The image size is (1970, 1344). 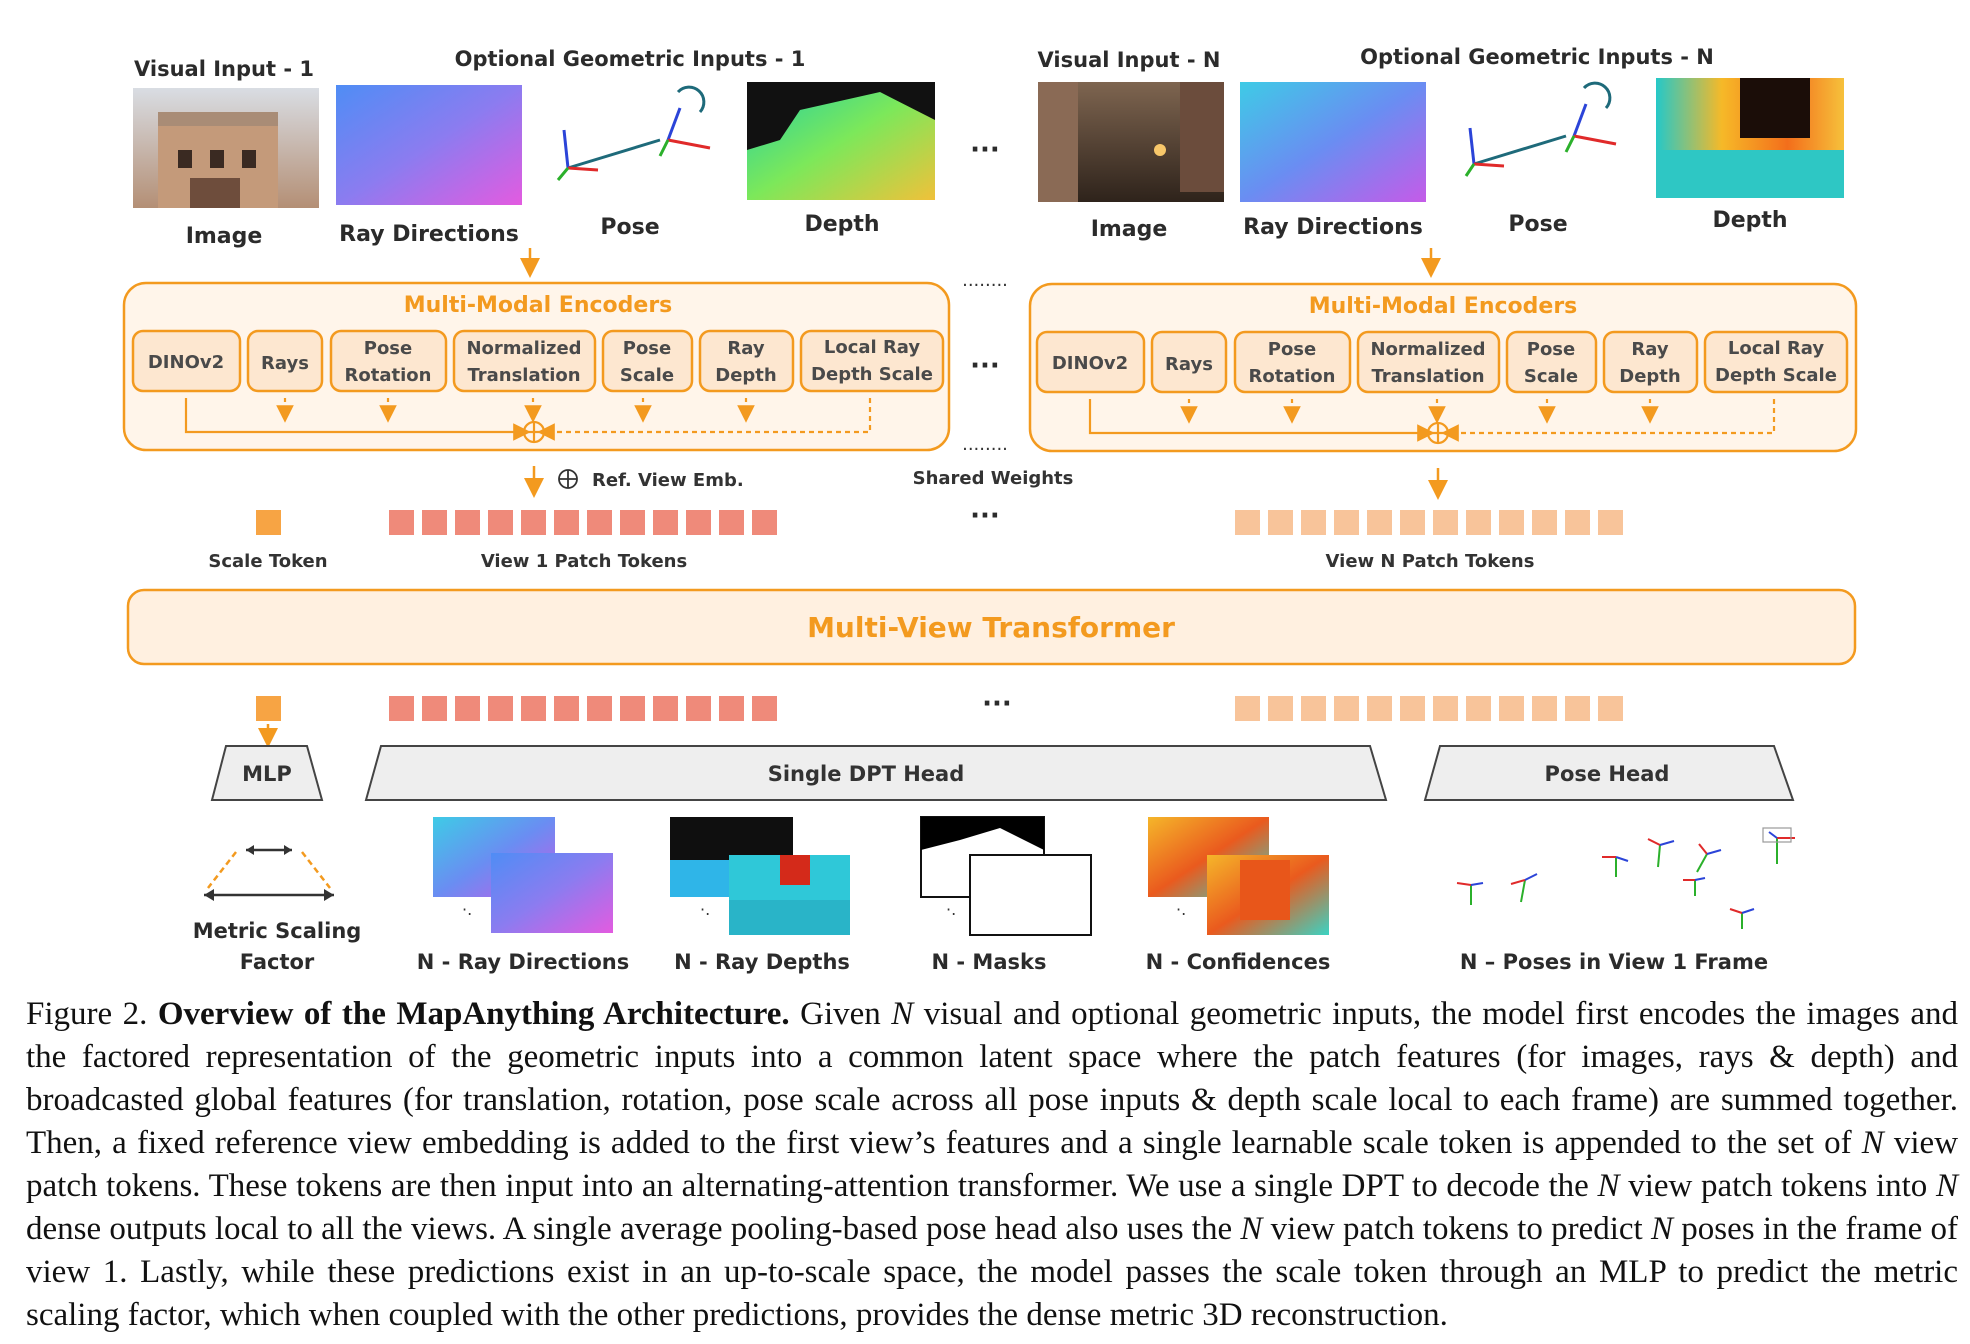 What do you see at coordinates (1551, 376) in the screenshot?
I see `encoder-pose-scale-n-l2: Scale` at bounding box center [1551, 376].